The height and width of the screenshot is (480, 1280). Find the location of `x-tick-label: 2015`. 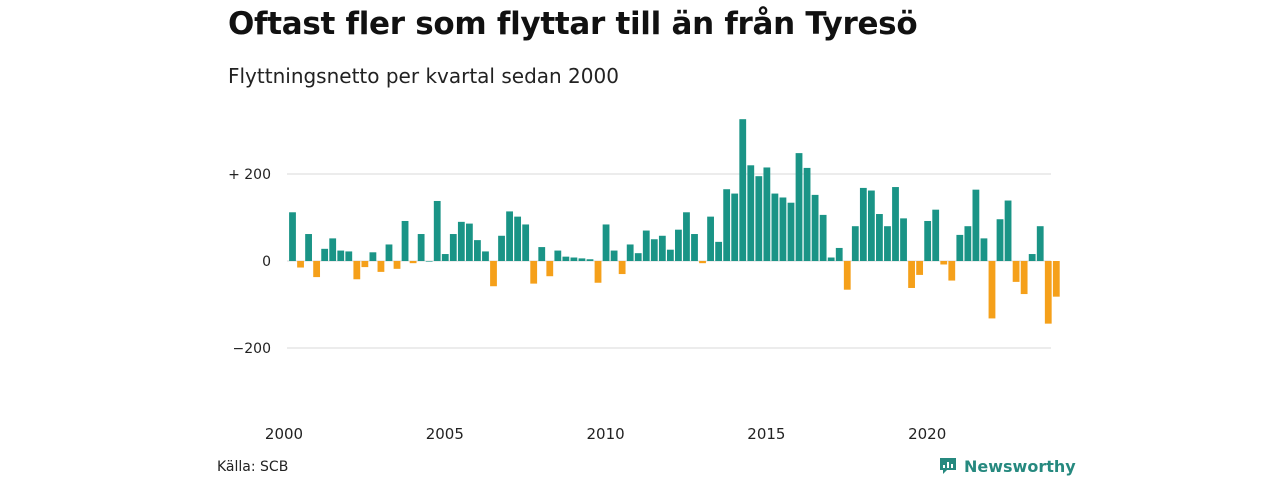

x-tick-label: 2015 is located at coordinates (766, 434).